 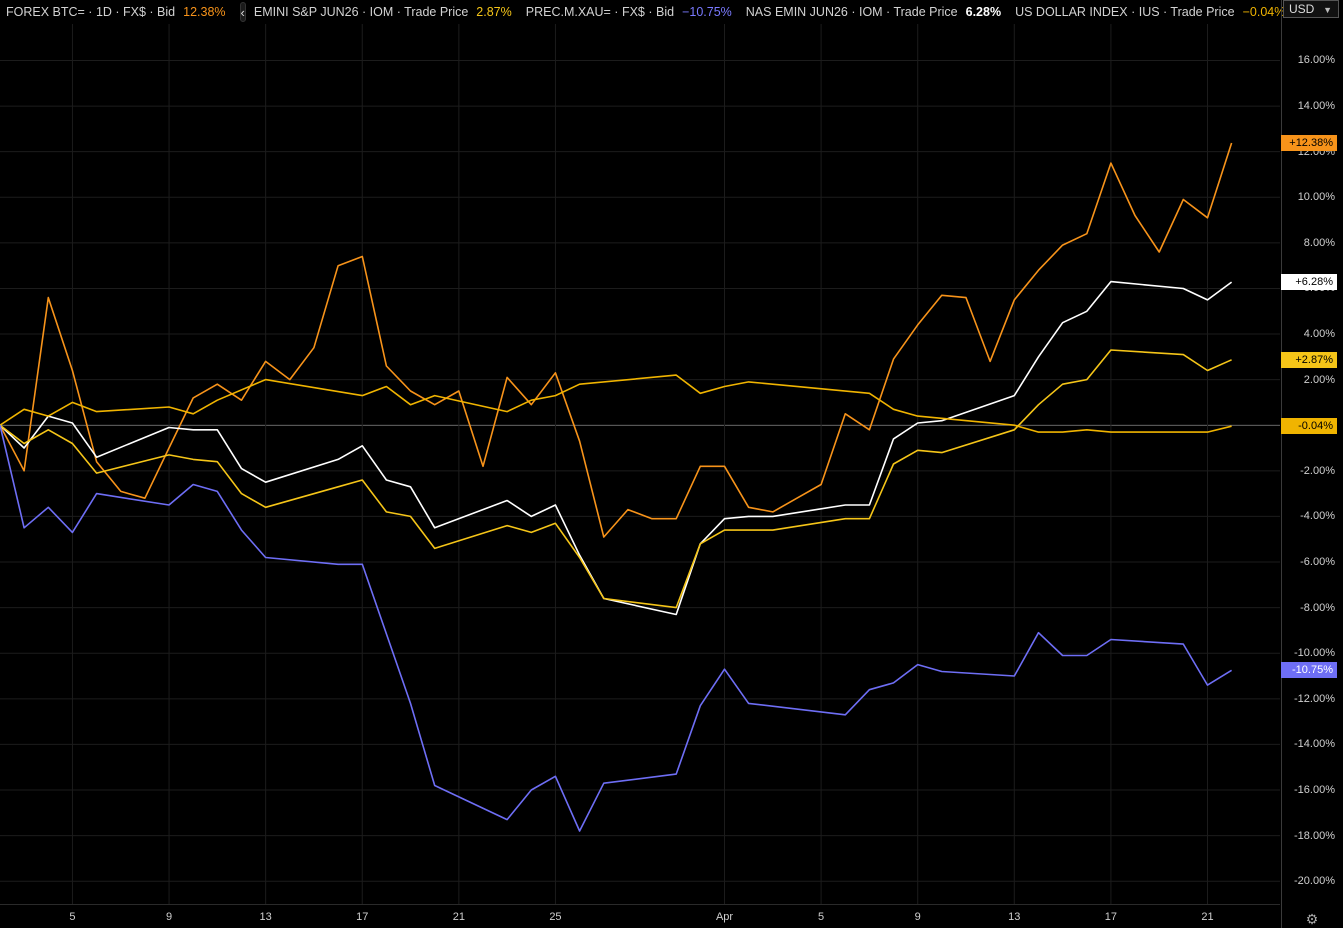 What do you see at coordinates (1309, 359) in the screenshot?
I see `last-value-tag-2: +2.87%` at bounding box center [1309, 359].